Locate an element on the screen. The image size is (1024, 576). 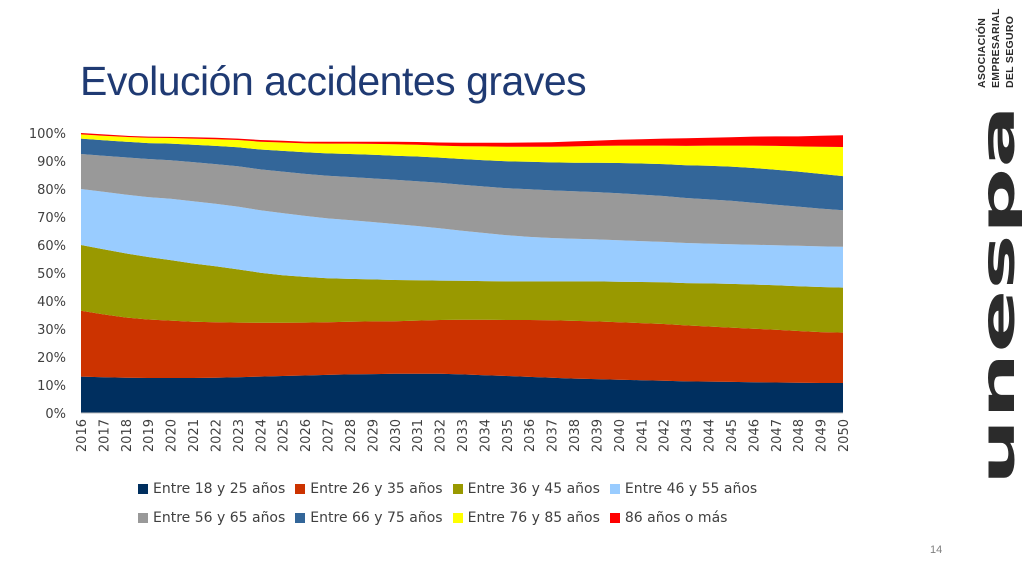
logo-line: DEL SEGURO is located at coordinates (1010, 51).